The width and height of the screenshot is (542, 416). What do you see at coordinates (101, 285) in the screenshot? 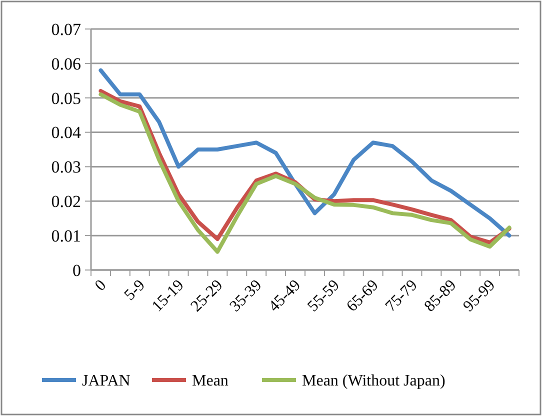
I see `x-tick-label: 0` at bounding box center [101, 285].